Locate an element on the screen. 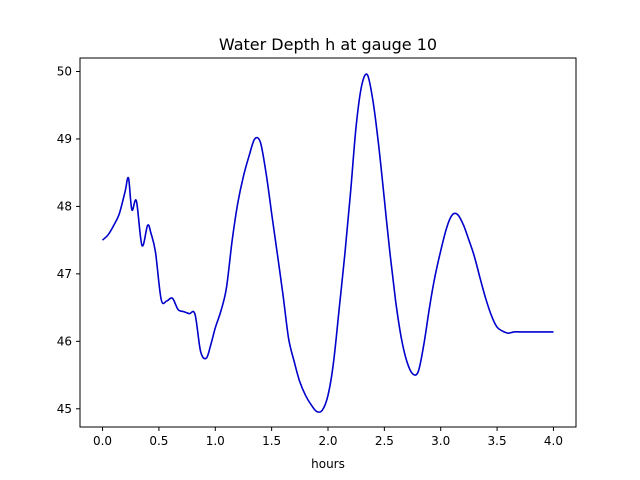  chart-title: Water Depth h at gauge 10 is located at coordinates (328, 44).